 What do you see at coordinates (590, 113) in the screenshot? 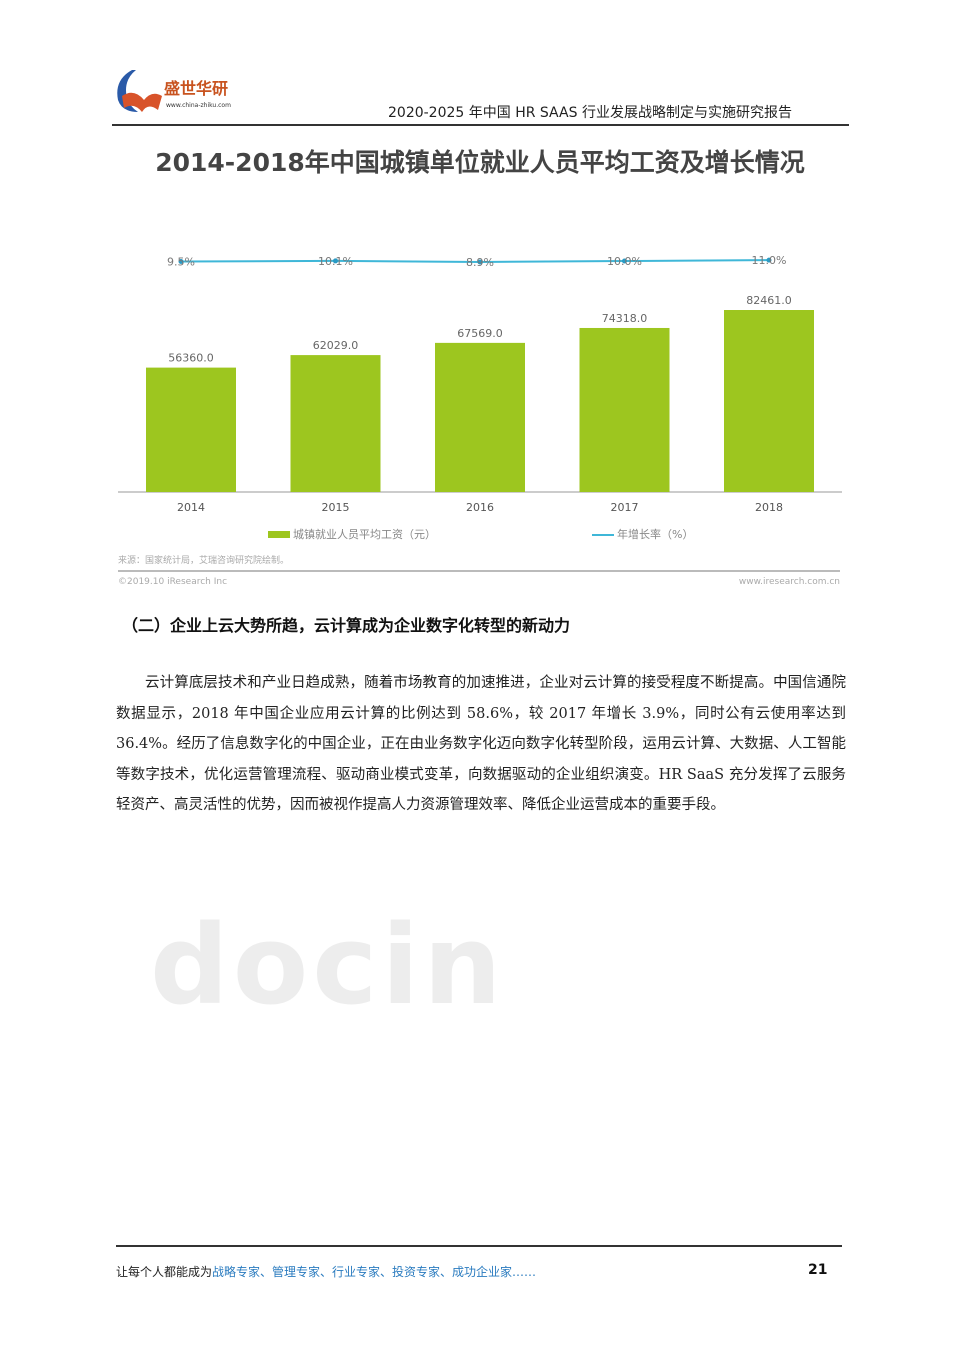
I see `report-title: 2020-2025 年中国 HR SAAS 行业发展战略制定与实施研究报告` at bounding box center [590, 113].